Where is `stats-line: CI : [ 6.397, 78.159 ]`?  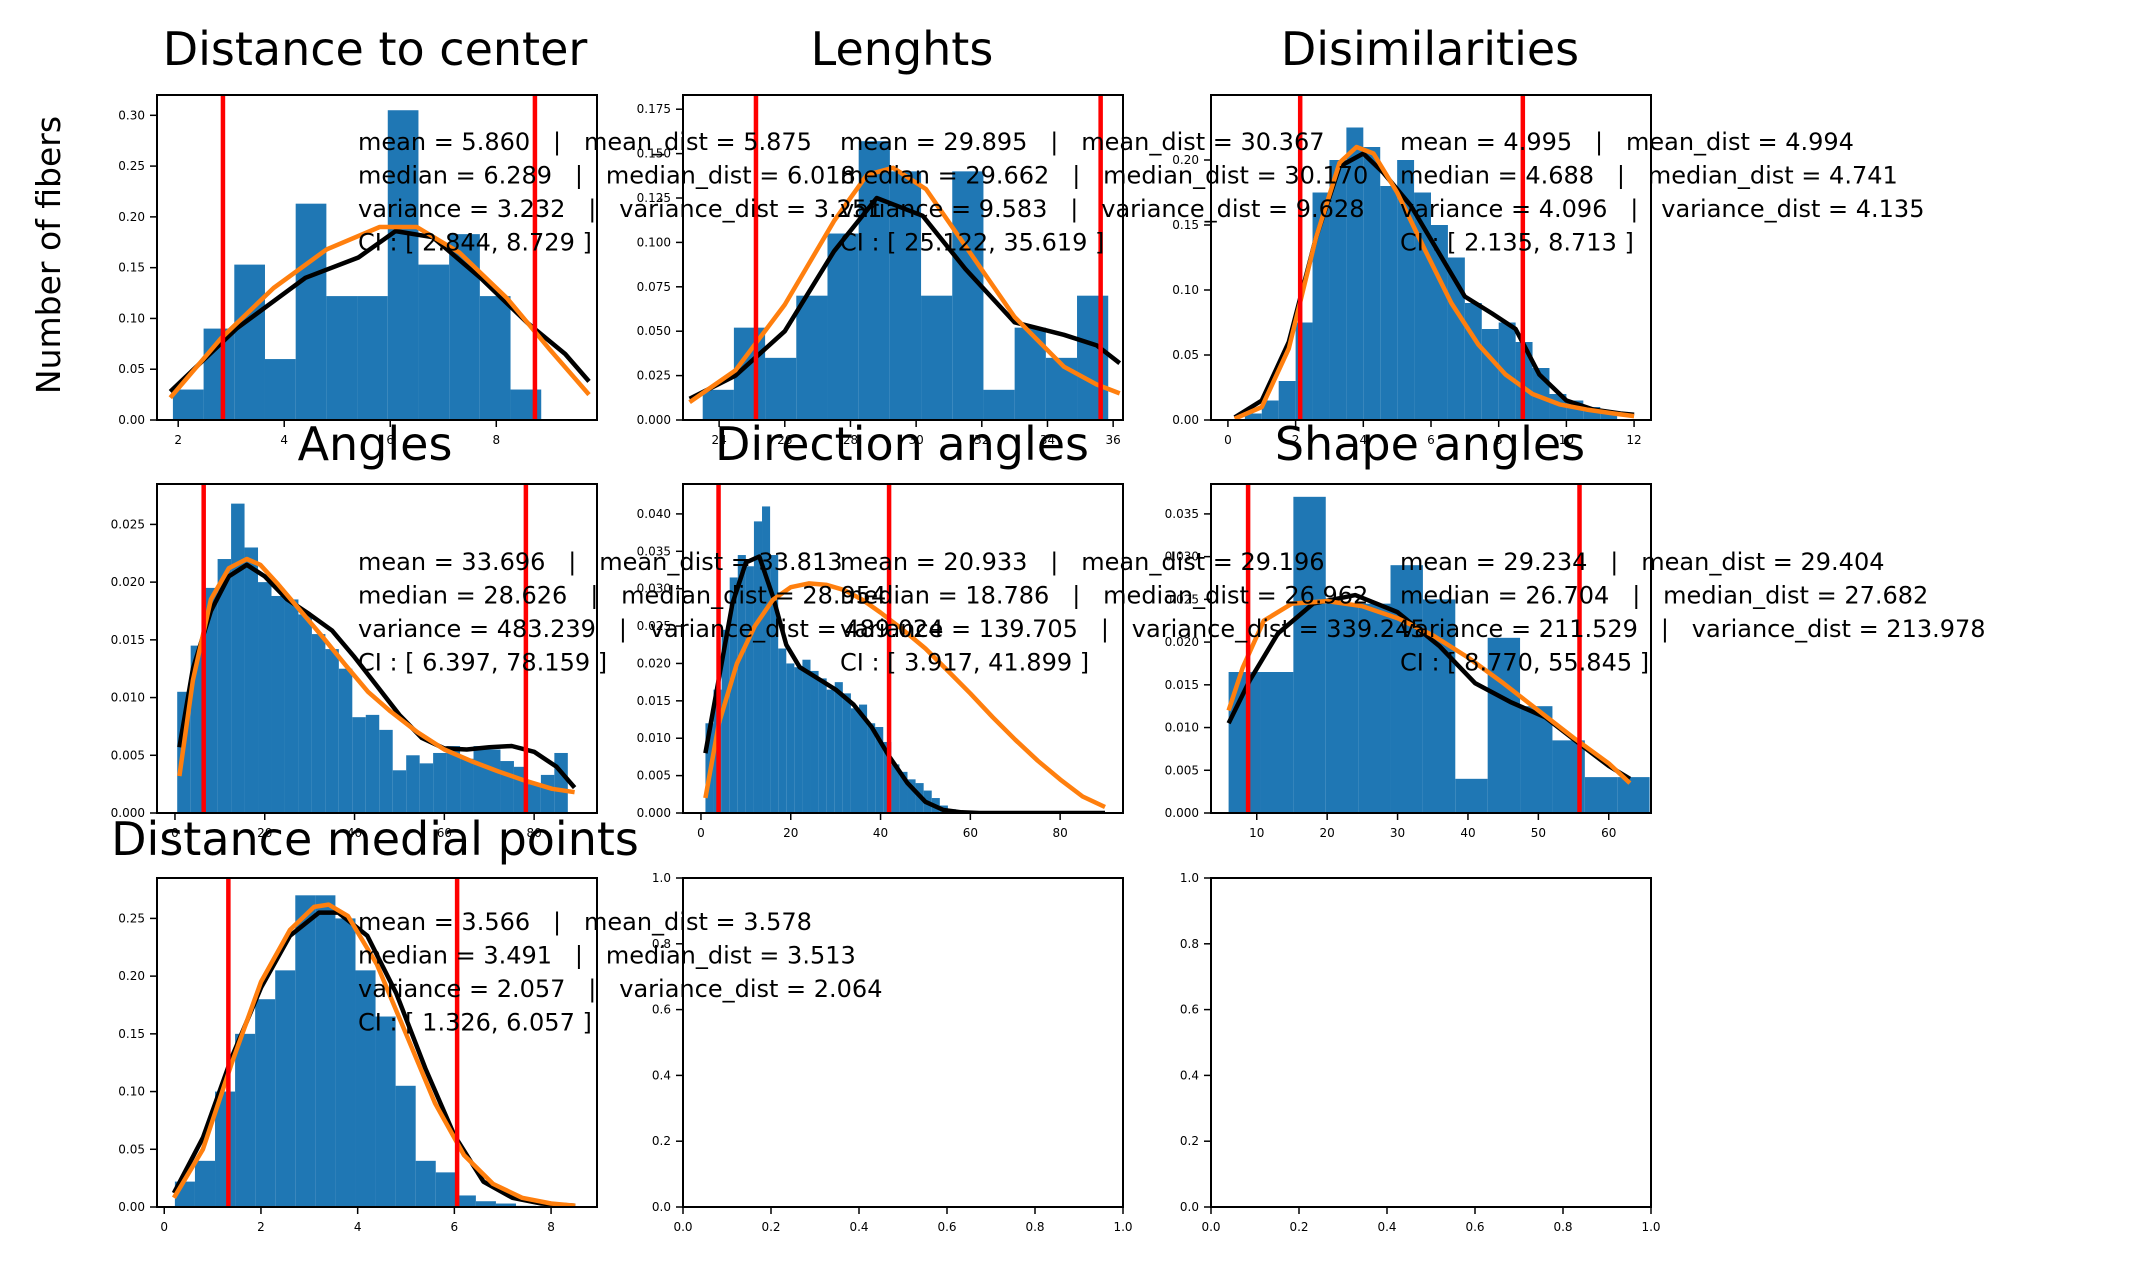 stats-line: CI : [ 6.397, 78.159 ] is located at coordinates (482, 663).